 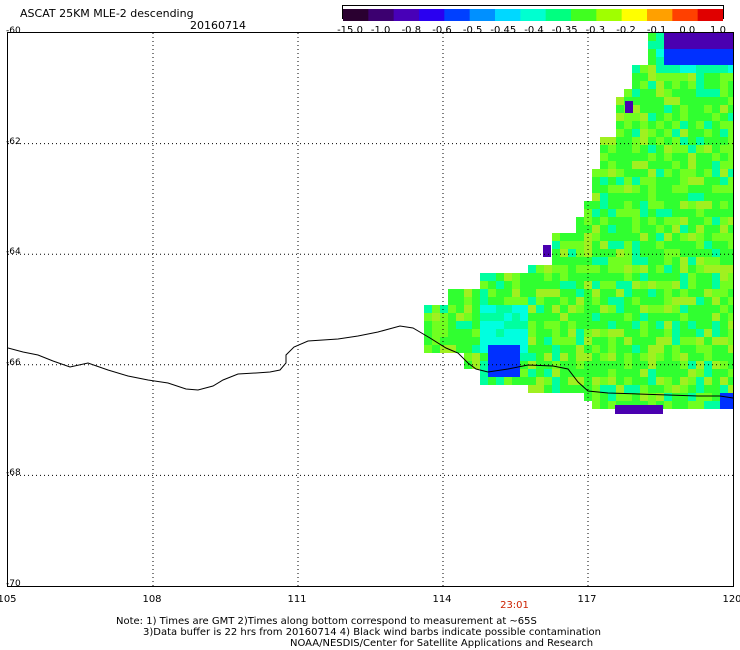 What do you see at coordinates (370, 362) in the screenshot?
I see `antarctic-coastline` at bounding box center [370, 362].